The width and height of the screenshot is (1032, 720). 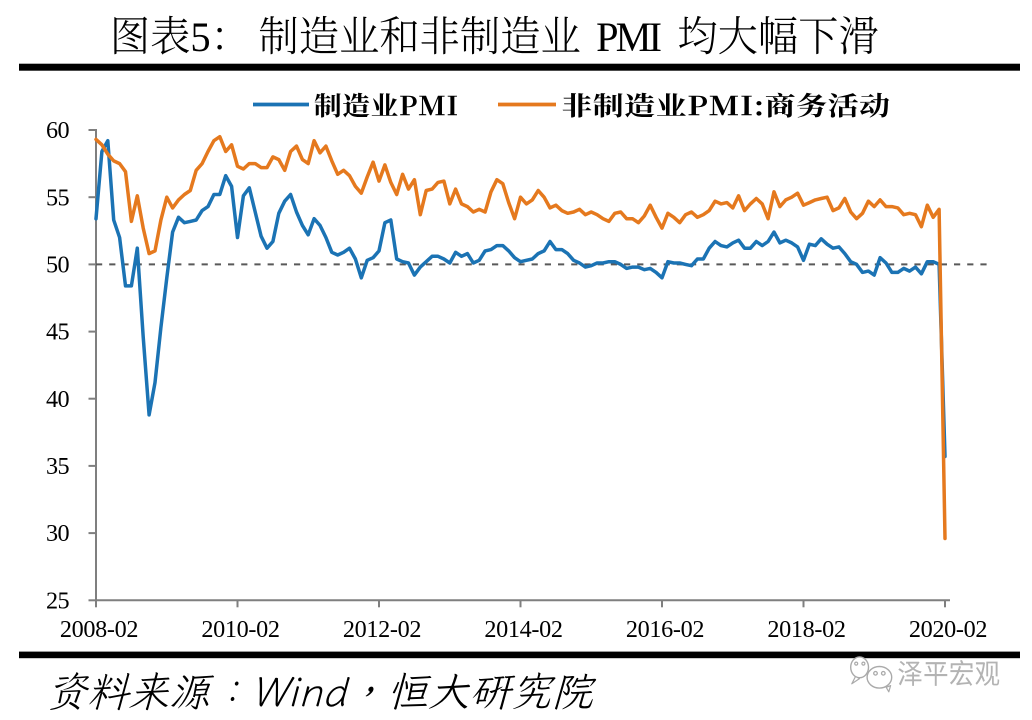 What do you see at coordinates (57, 533) in the screenshot?
I see `svg-text: 30` at bounding box center [57, 533].